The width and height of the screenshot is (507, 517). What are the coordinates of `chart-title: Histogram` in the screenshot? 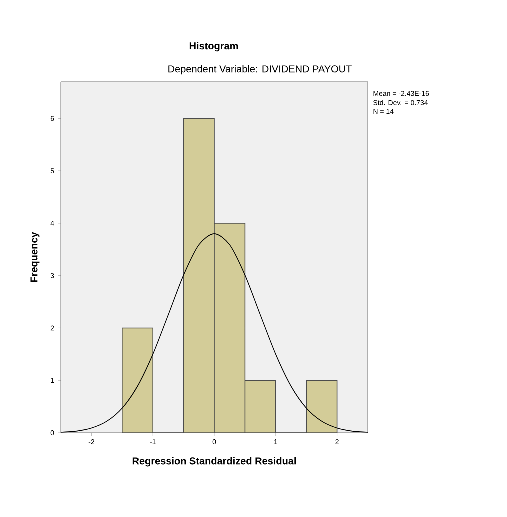 It's located at (214, 47).